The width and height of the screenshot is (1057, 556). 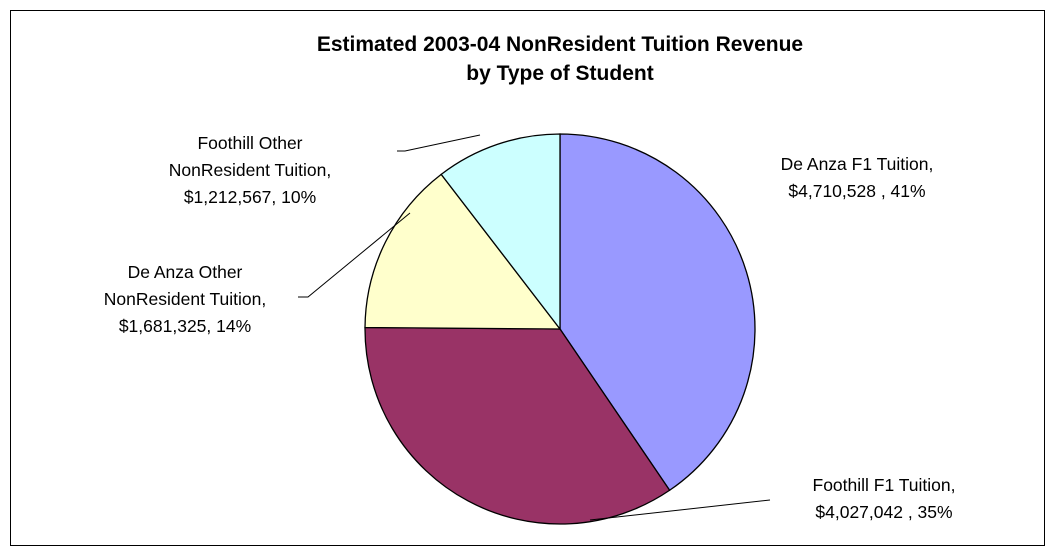 I want to click on slice-data-label: De Anza Other, so click(x=185, y=272).